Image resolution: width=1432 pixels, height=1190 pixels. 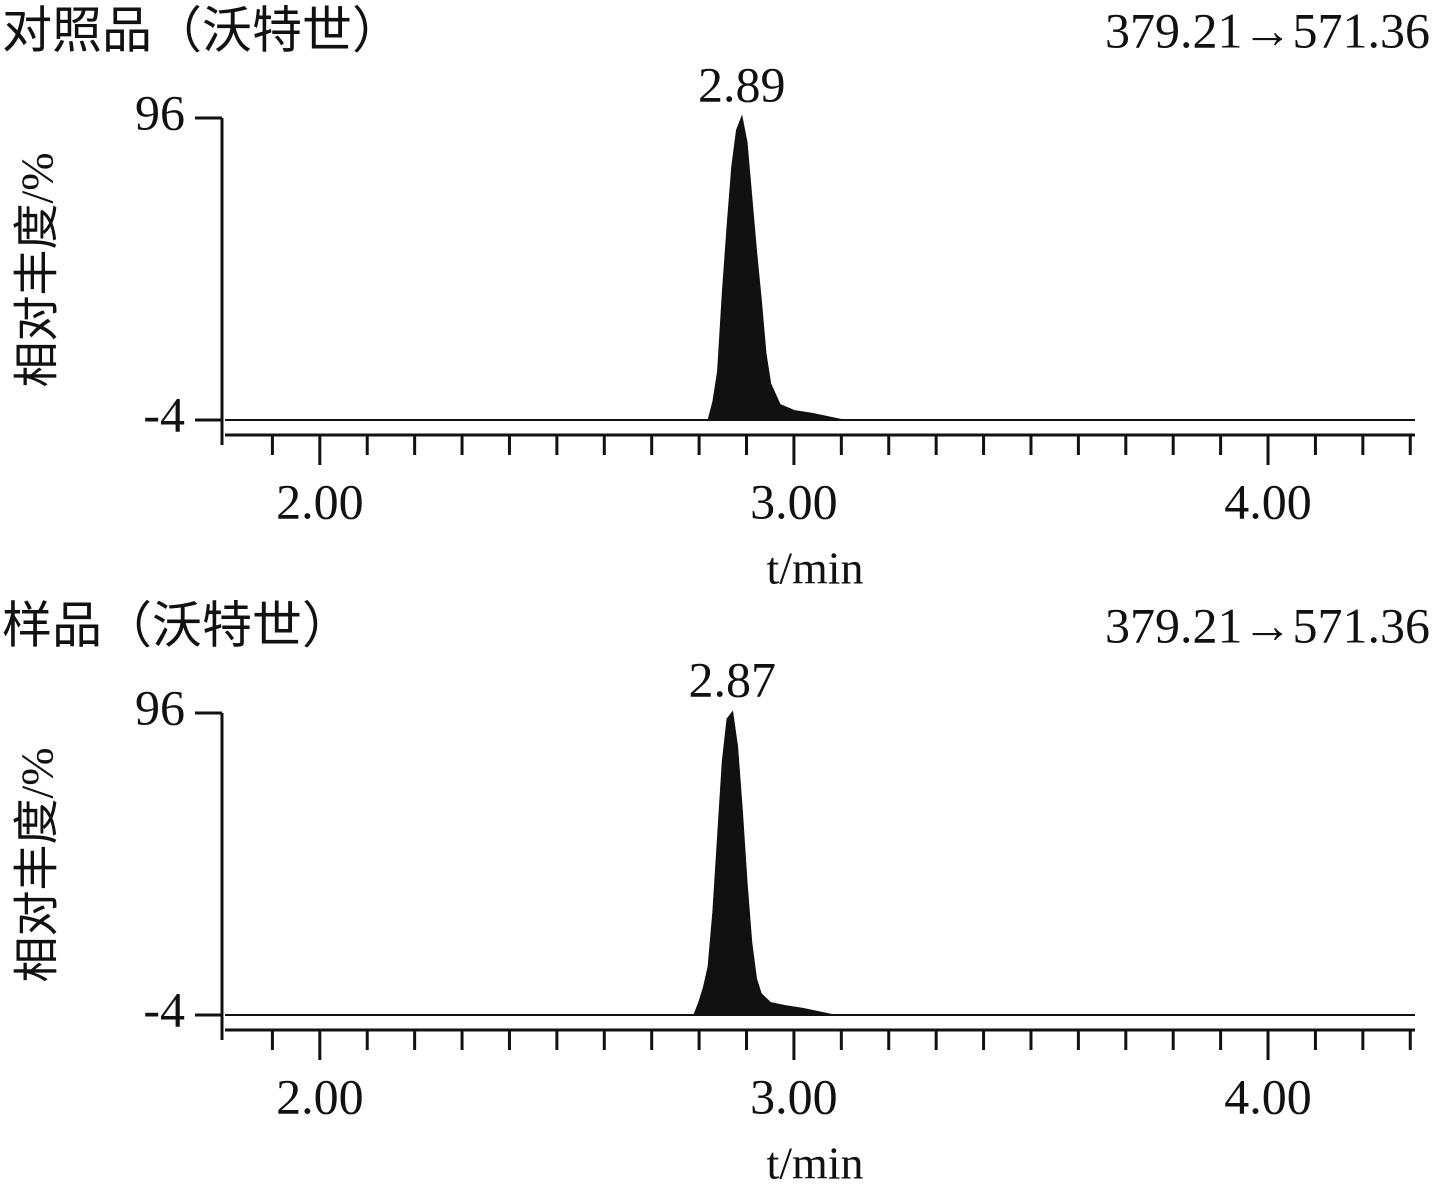 What do you see at coordinates (177, 625) in the screenshot?
I see `panel-title: 样品（沃特世）` at bounding box center [177, 625].